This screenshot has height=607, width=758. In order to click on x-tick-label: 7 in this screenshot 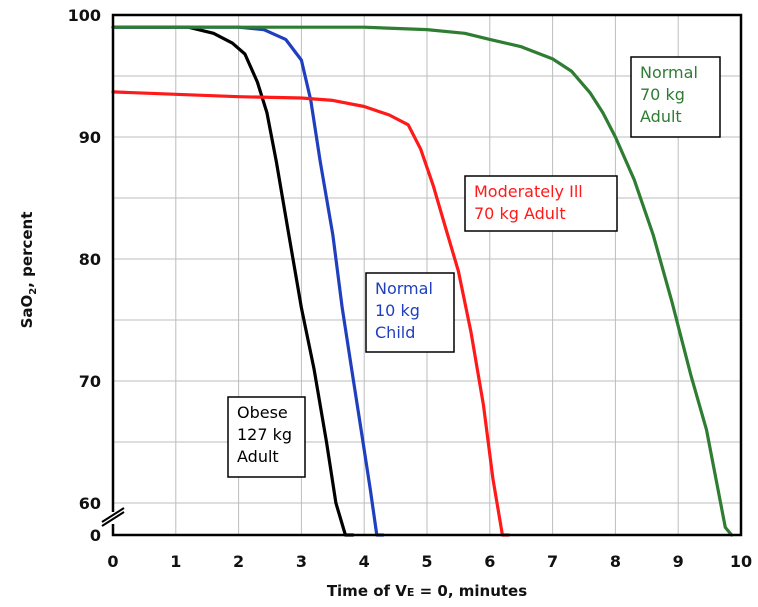, I will do `click(552, 561)`.